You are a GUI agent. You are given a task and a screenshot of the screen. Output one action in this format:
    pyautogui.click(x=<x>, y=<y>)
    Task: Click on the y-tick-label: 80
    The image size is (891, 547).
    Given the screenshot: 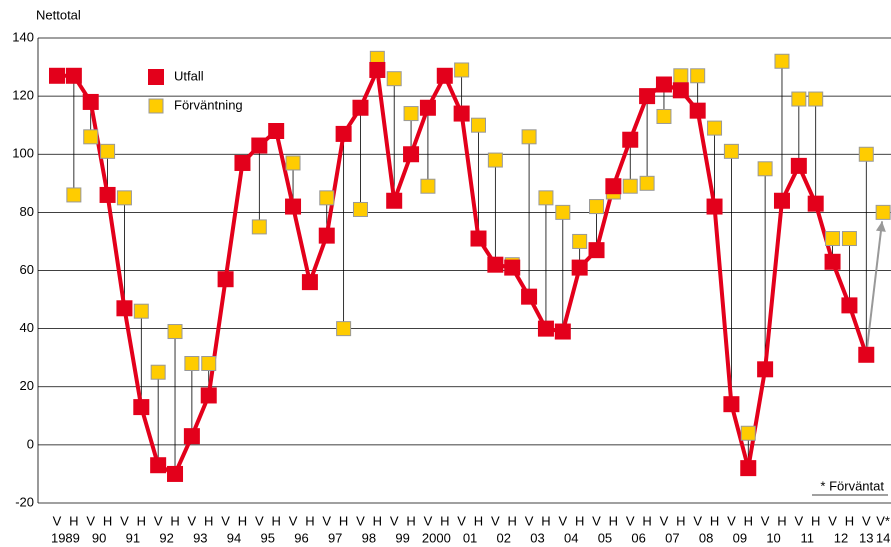 What is the action you would take?
    pyautogui.click(x=27, y=211)
    